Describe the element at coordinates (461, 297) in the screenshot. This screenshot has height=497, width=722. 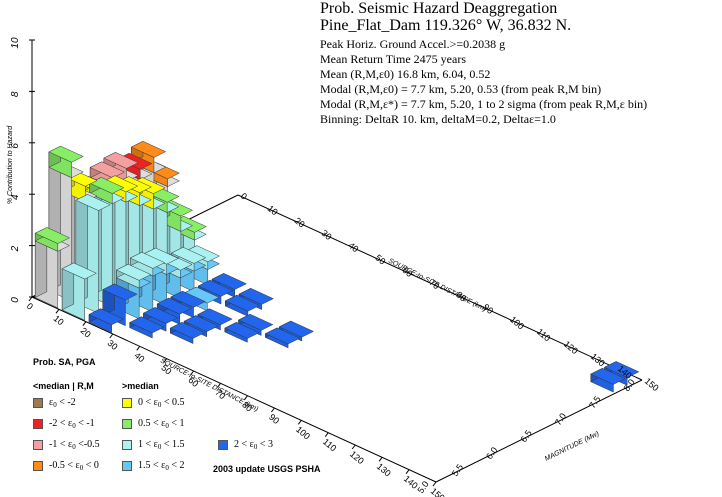
I see `x-back-tick-label: 80` at that location.